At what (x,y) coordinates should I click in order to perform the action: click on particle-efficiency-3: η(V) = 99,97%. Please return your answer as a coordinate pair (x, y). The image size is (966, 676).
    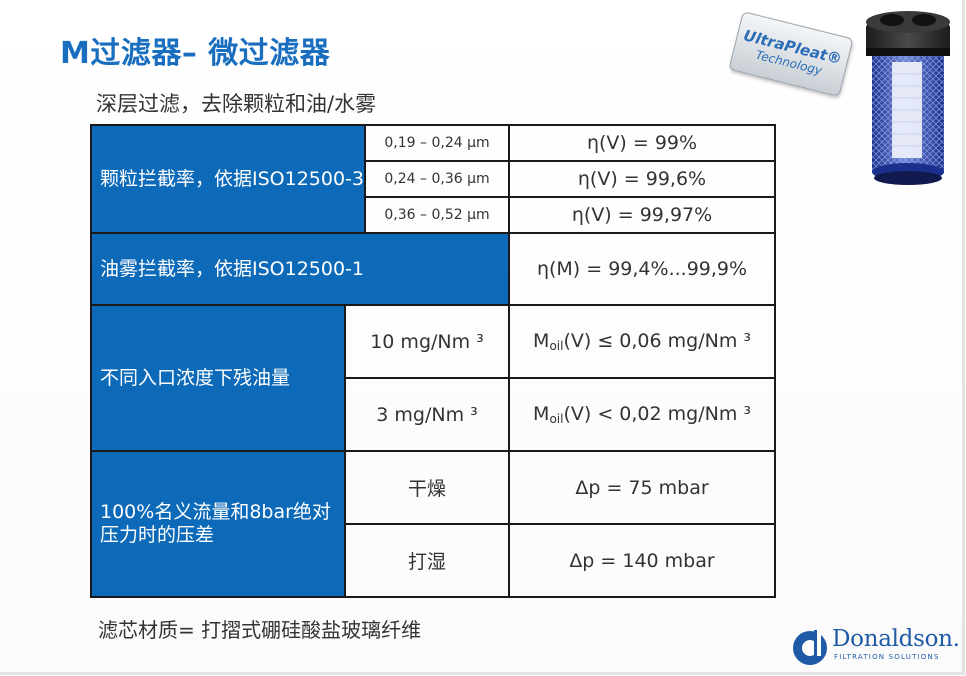
    Looking at the image, I should click on (642, 215).